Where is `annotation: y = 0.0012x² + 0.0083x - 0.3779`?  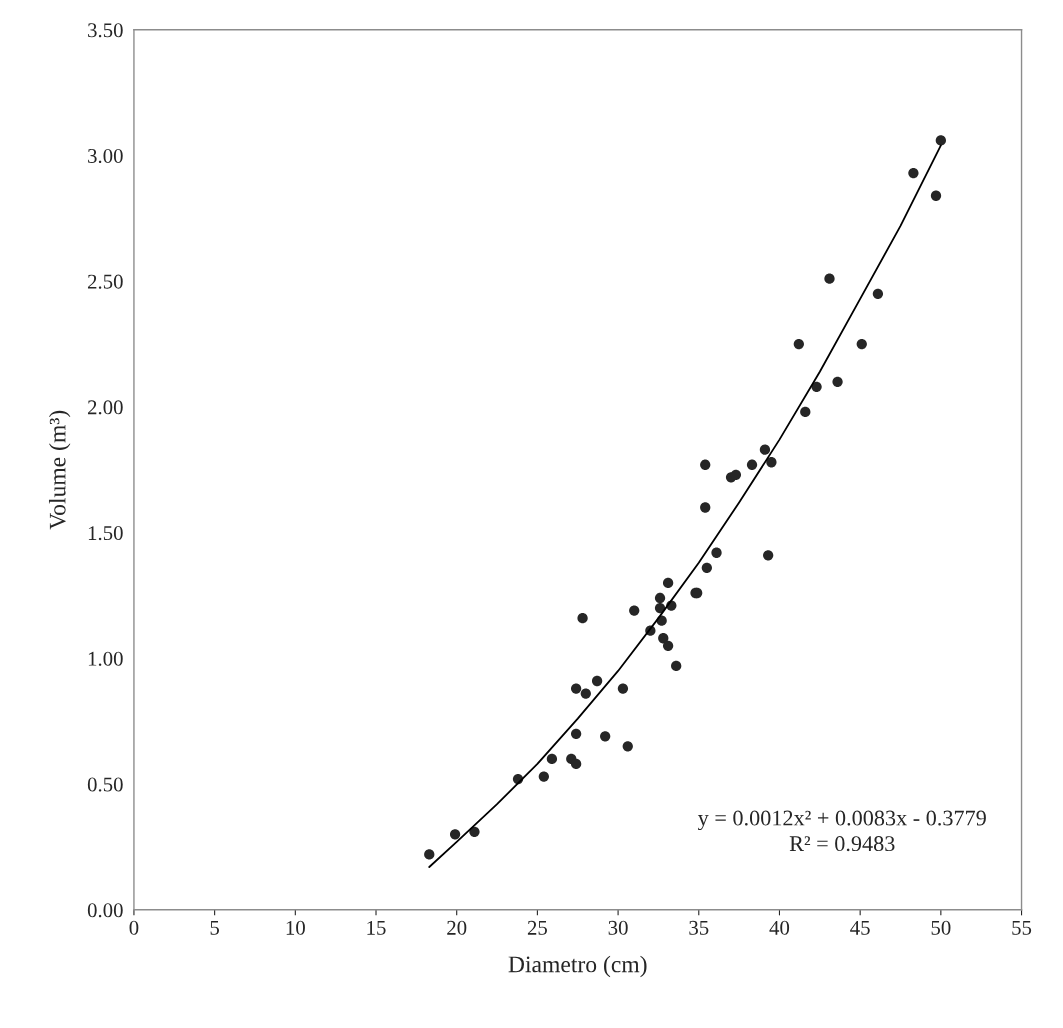 annotation: y = 0.0012x² + 0.0083x - 0.3779 is located at coordinates (841, 820).